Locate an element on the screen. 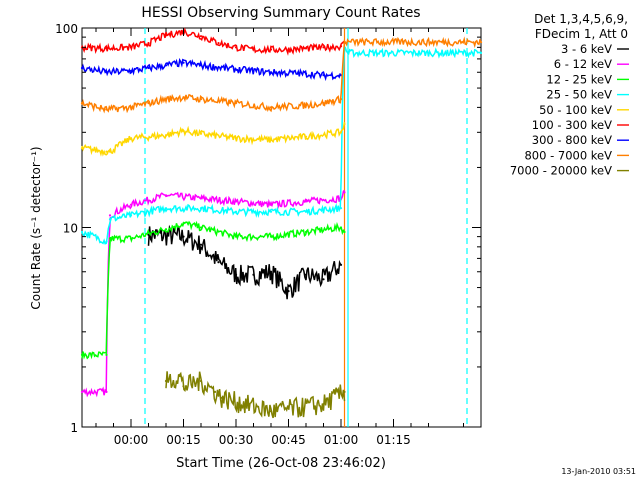  x-axis-label: Start Time (26-Oct-08 23:46:02) is located at coordinates (281, 463).